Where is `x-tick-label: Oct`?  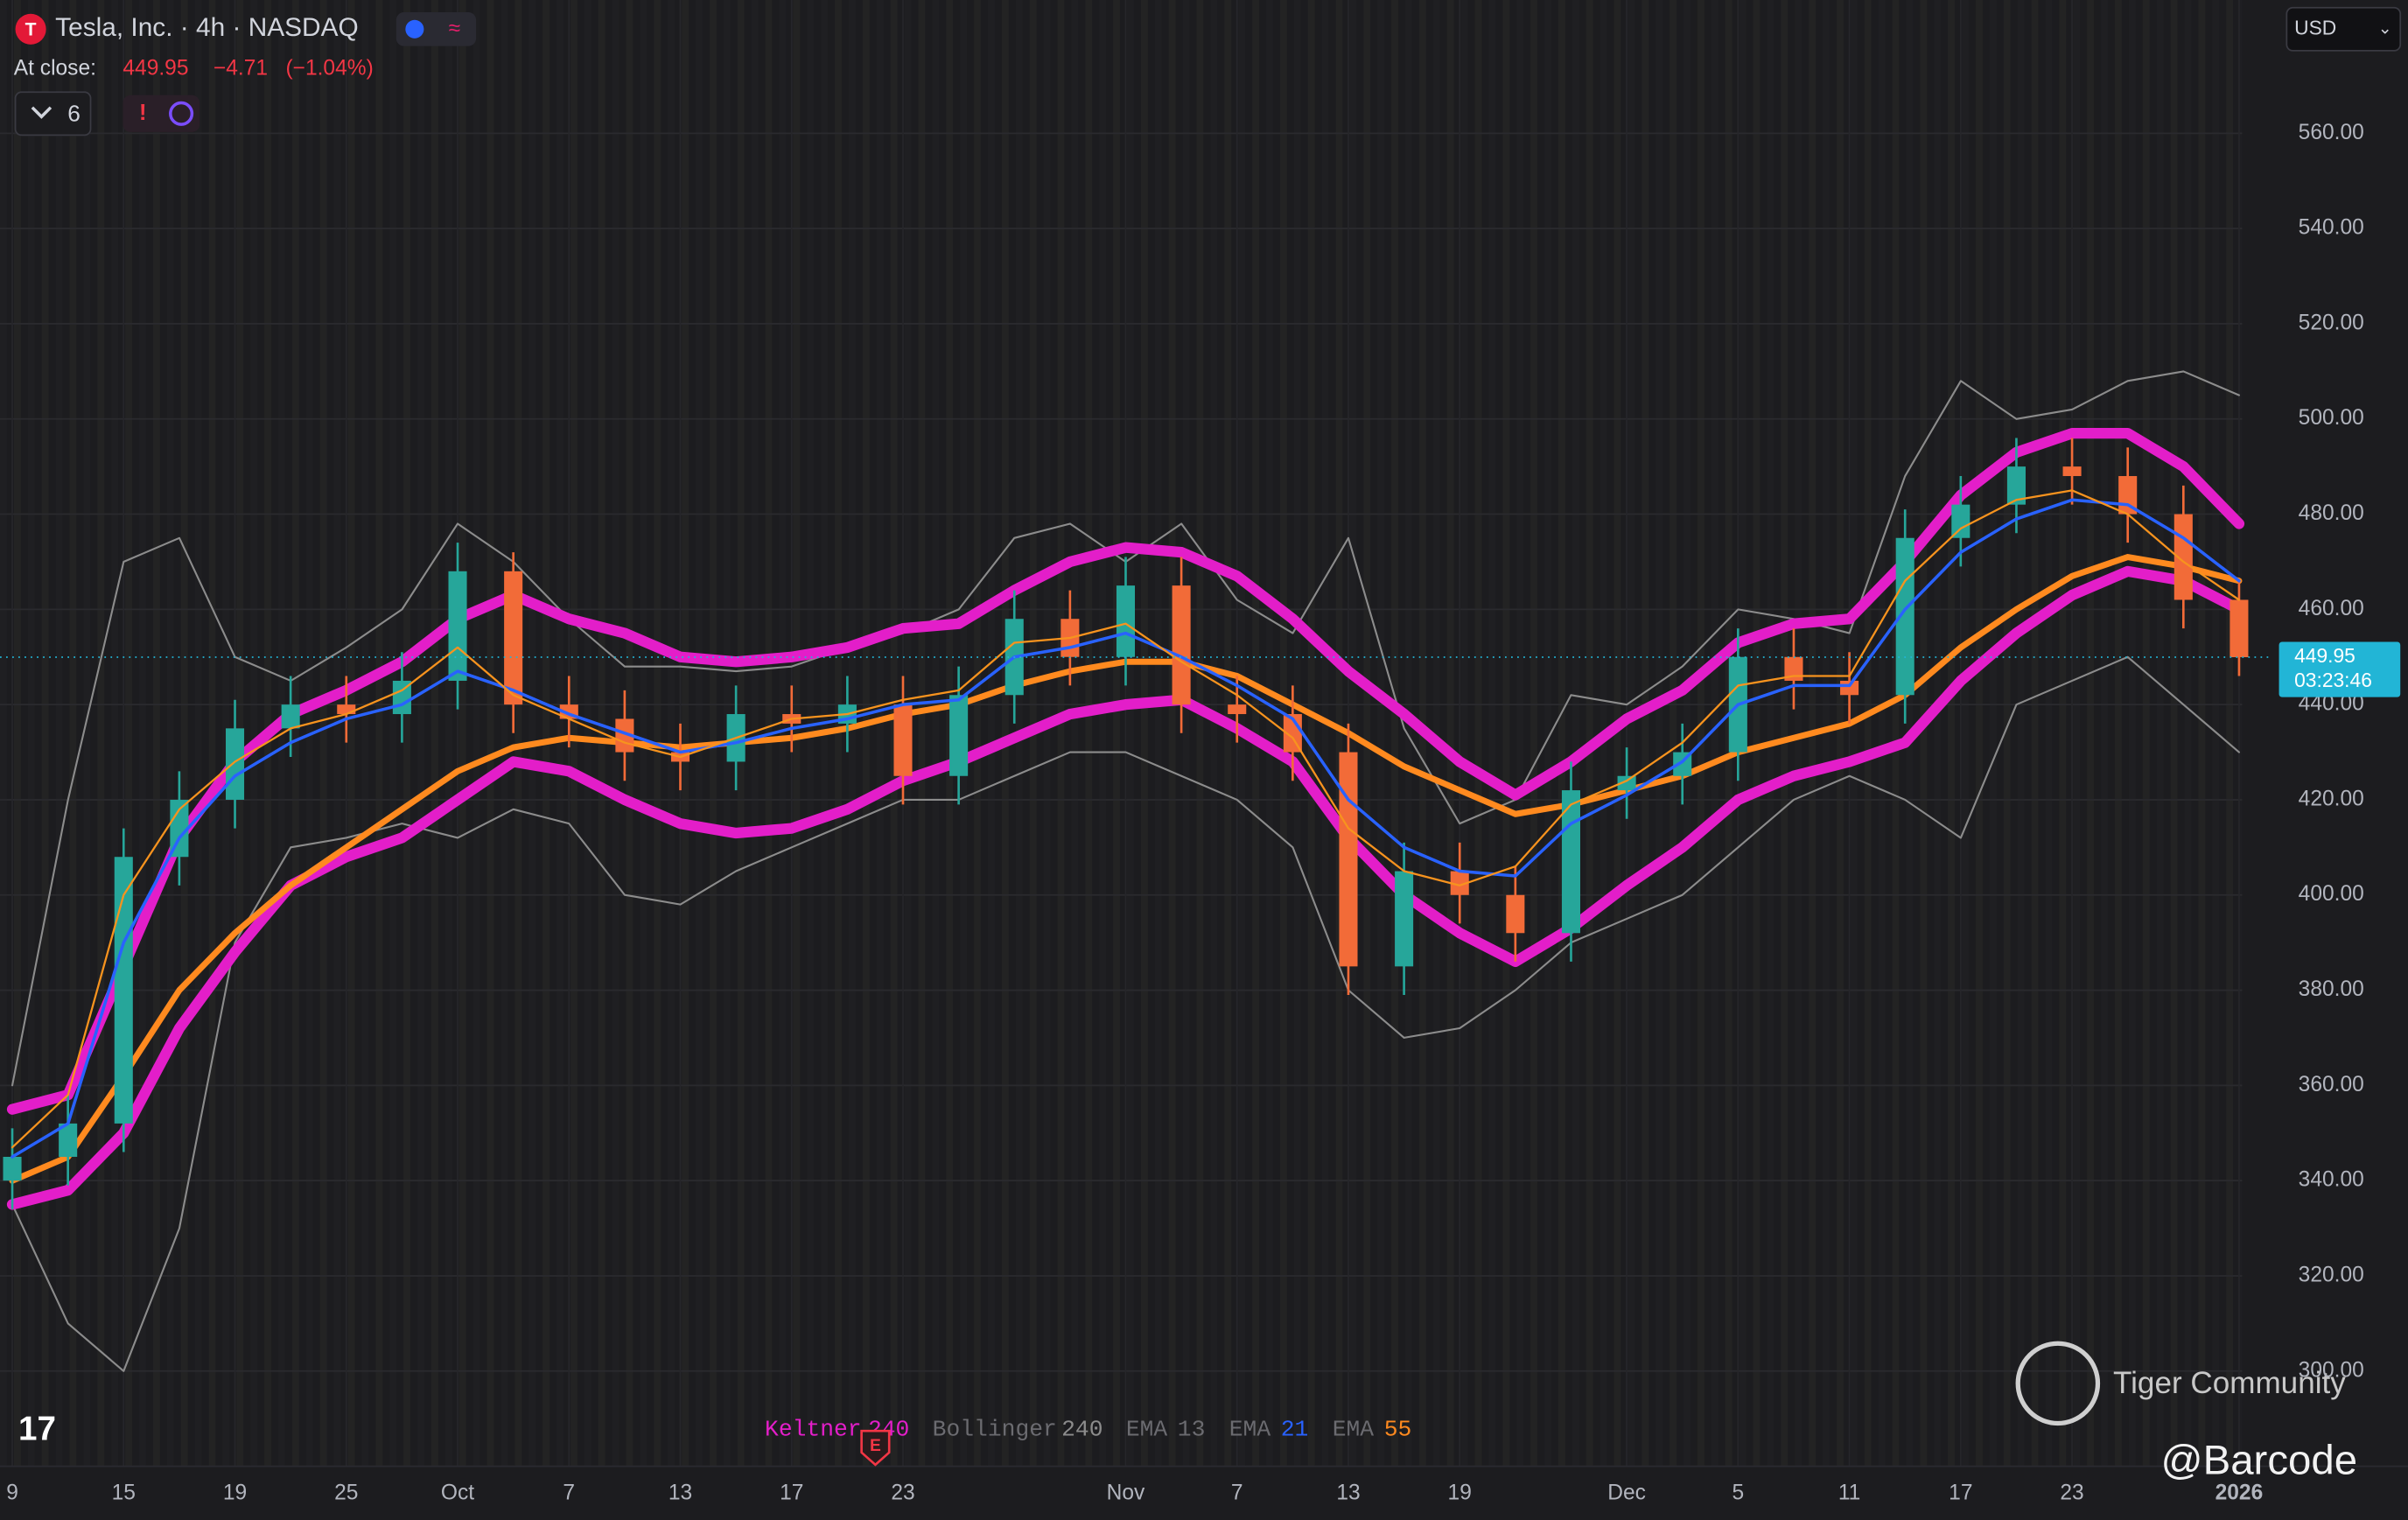
x-tick-label: Oct is located at coordinates (457, 1493).